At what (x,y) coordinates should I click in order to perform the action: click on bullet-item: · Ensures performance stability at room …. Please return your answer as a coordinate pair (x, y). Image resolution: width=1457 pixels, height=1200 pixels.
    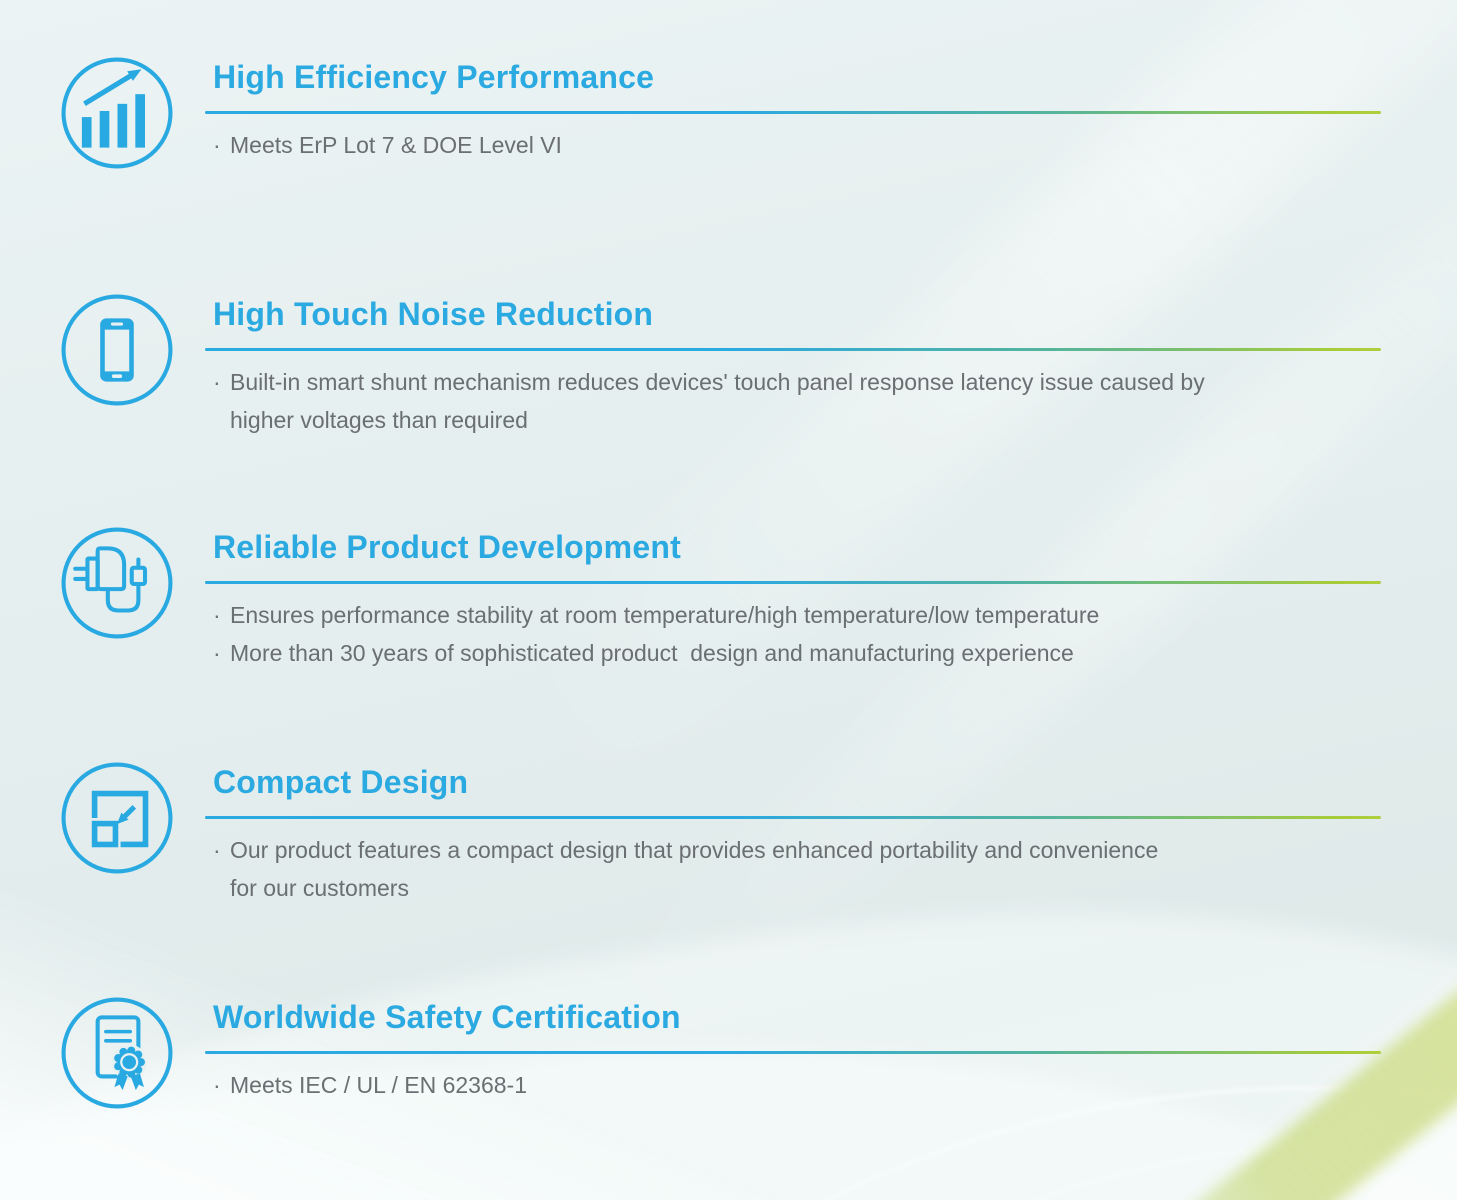
    Looking at the image, I should click on (835, 615).